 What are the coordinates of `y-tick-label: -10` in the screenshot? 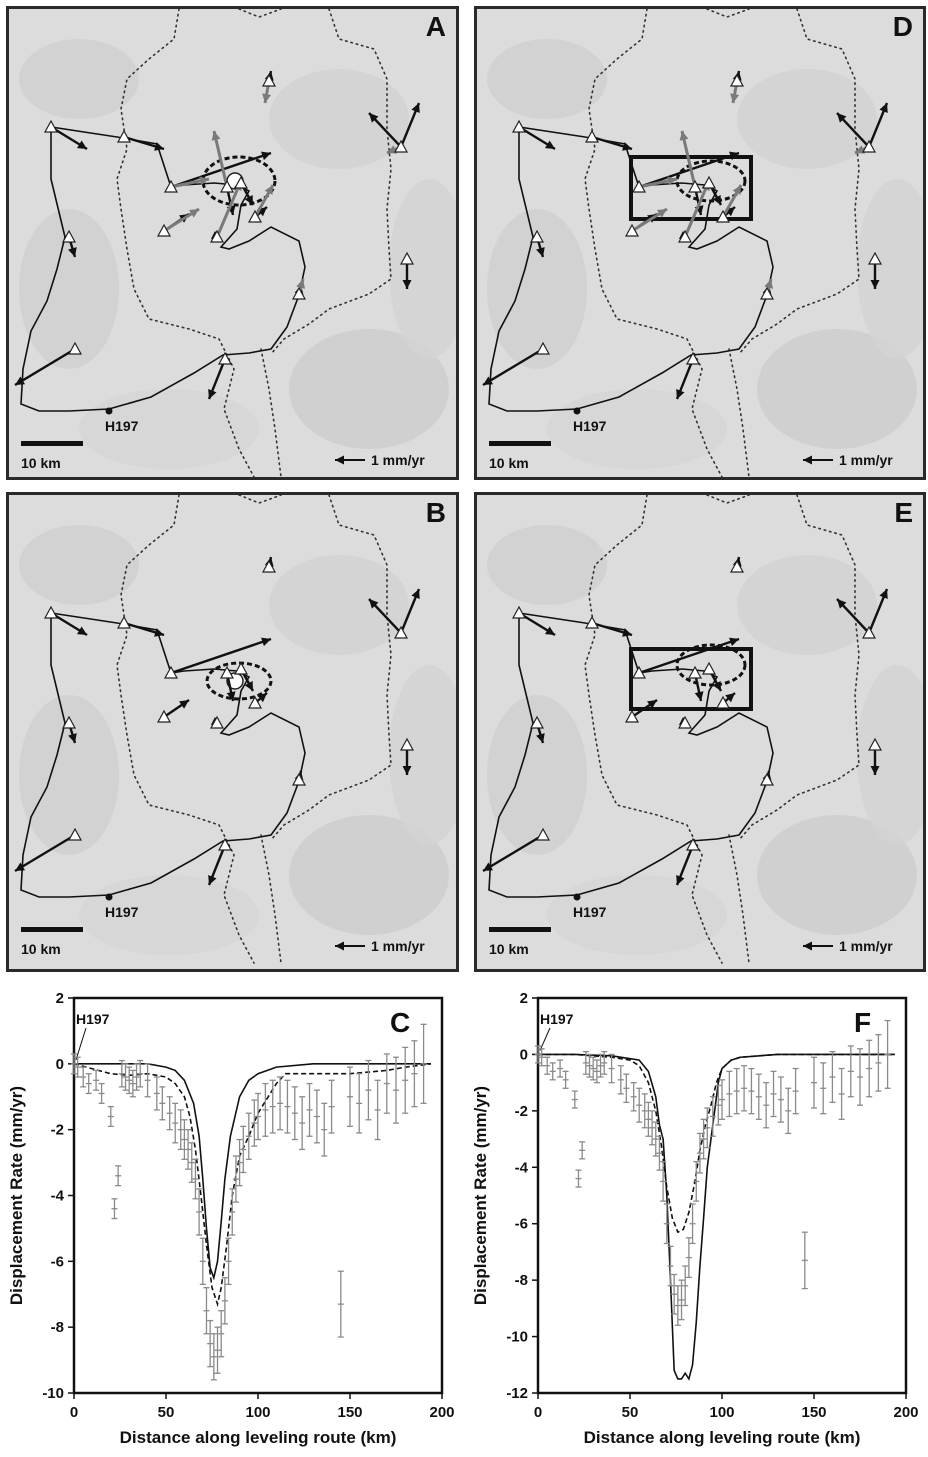 It's located at (53, 1393).